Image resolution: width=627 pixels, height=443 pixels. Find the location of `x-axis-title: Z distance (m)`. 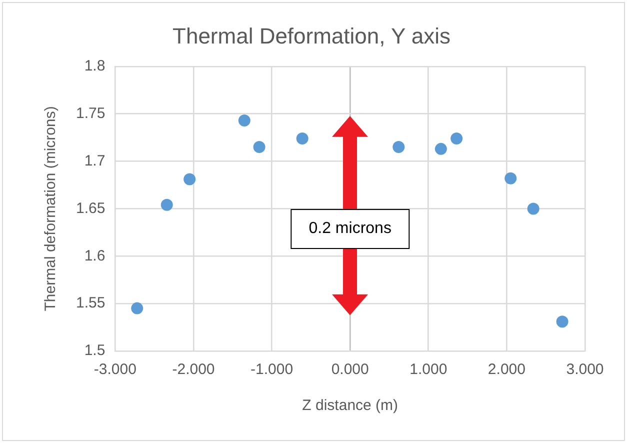

x-axis-title: Z distance (m) is located at coordinates (350, 405).